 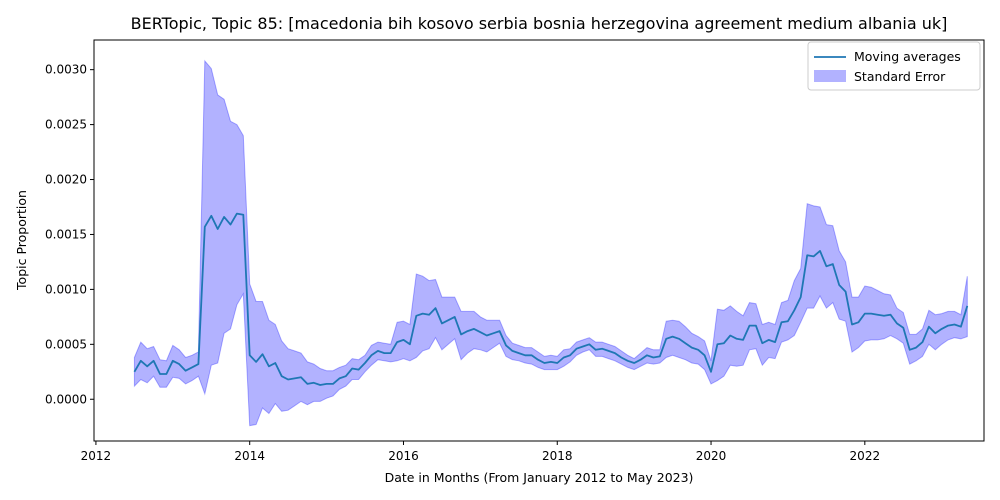 I want to click on x-tick-label: 2014, so click(x=249, y=456).